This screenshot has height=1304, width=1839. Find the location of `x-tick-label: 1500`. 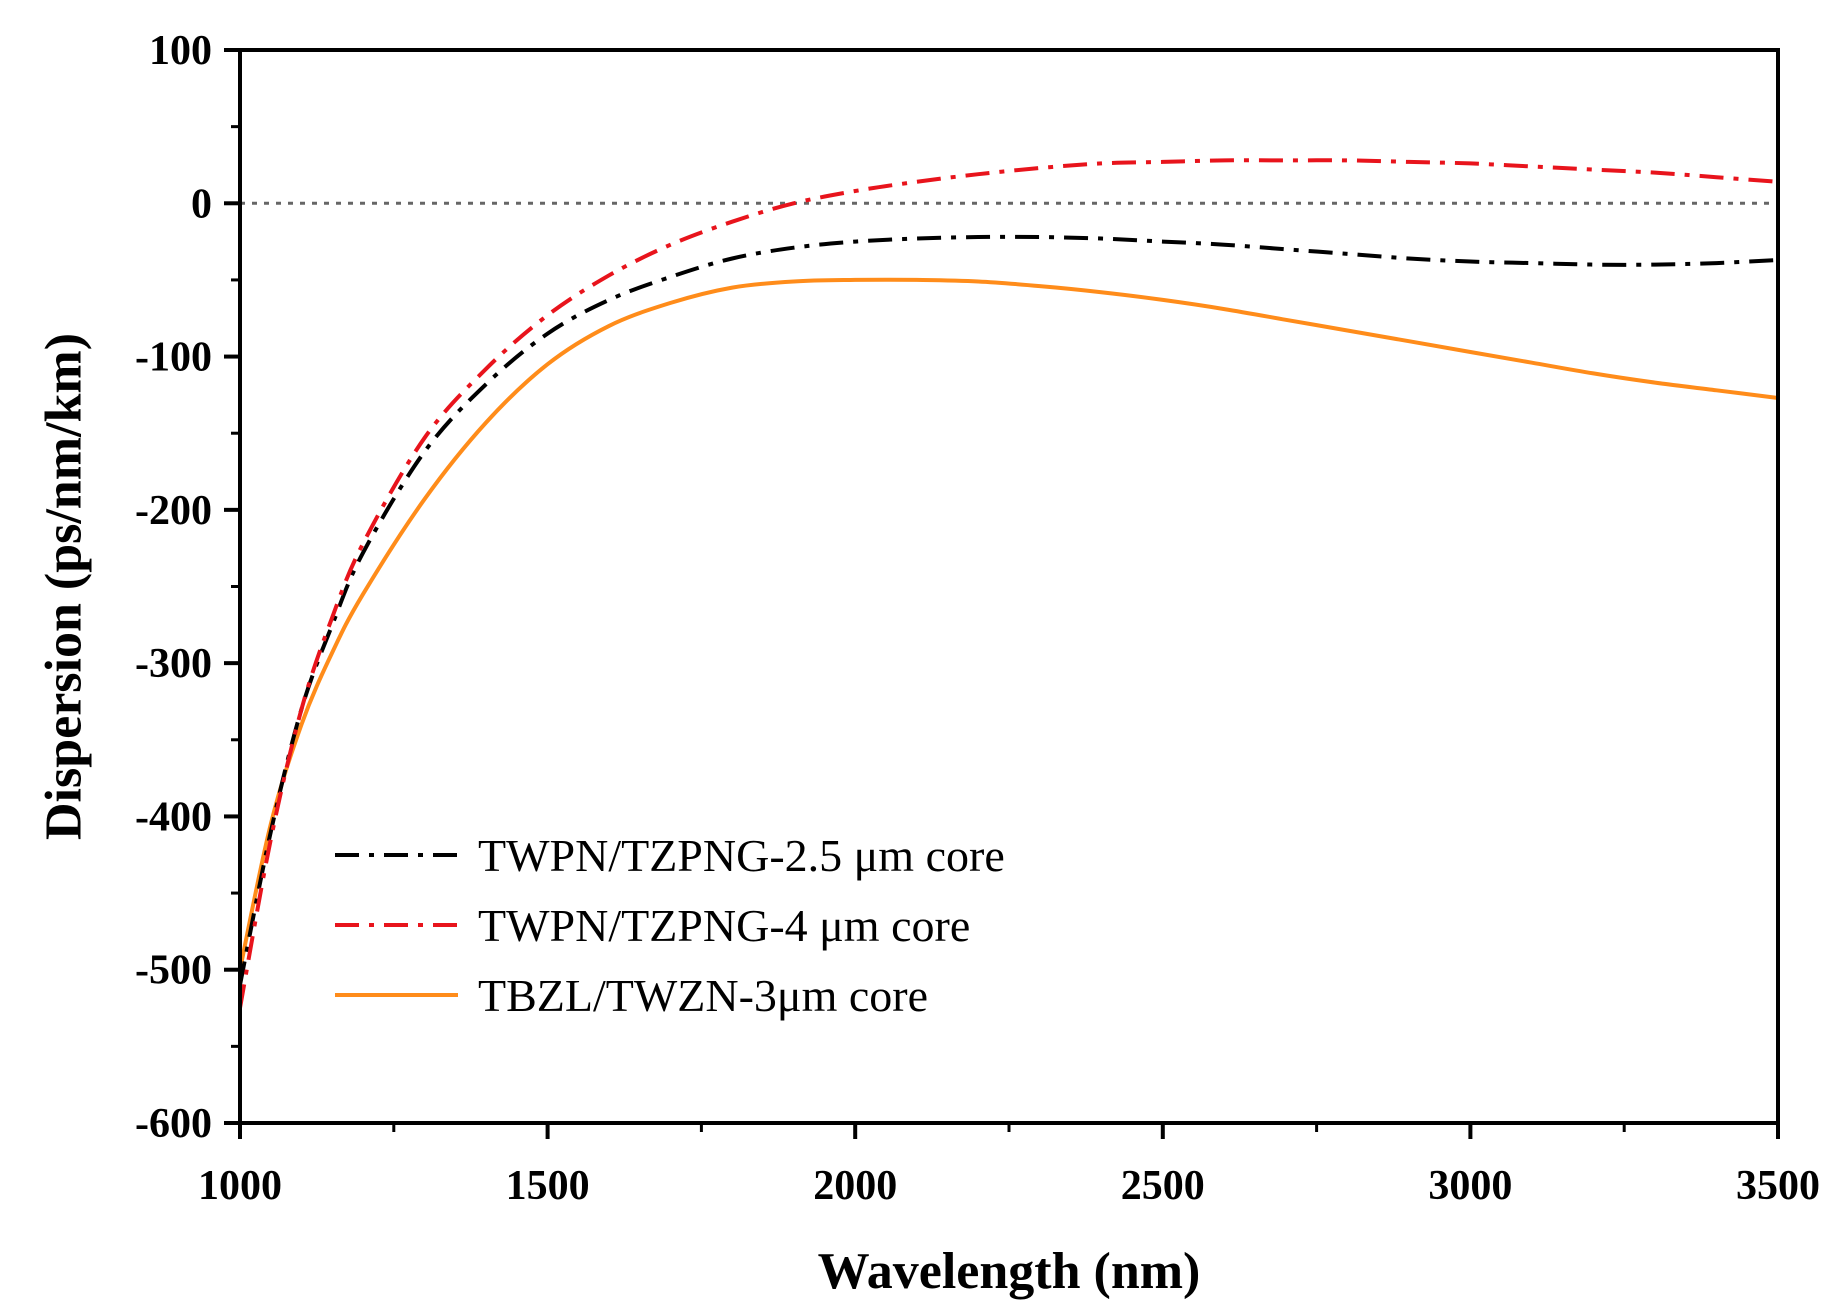

x-tick-label: 1500 is located at coordinates (548, 1186).